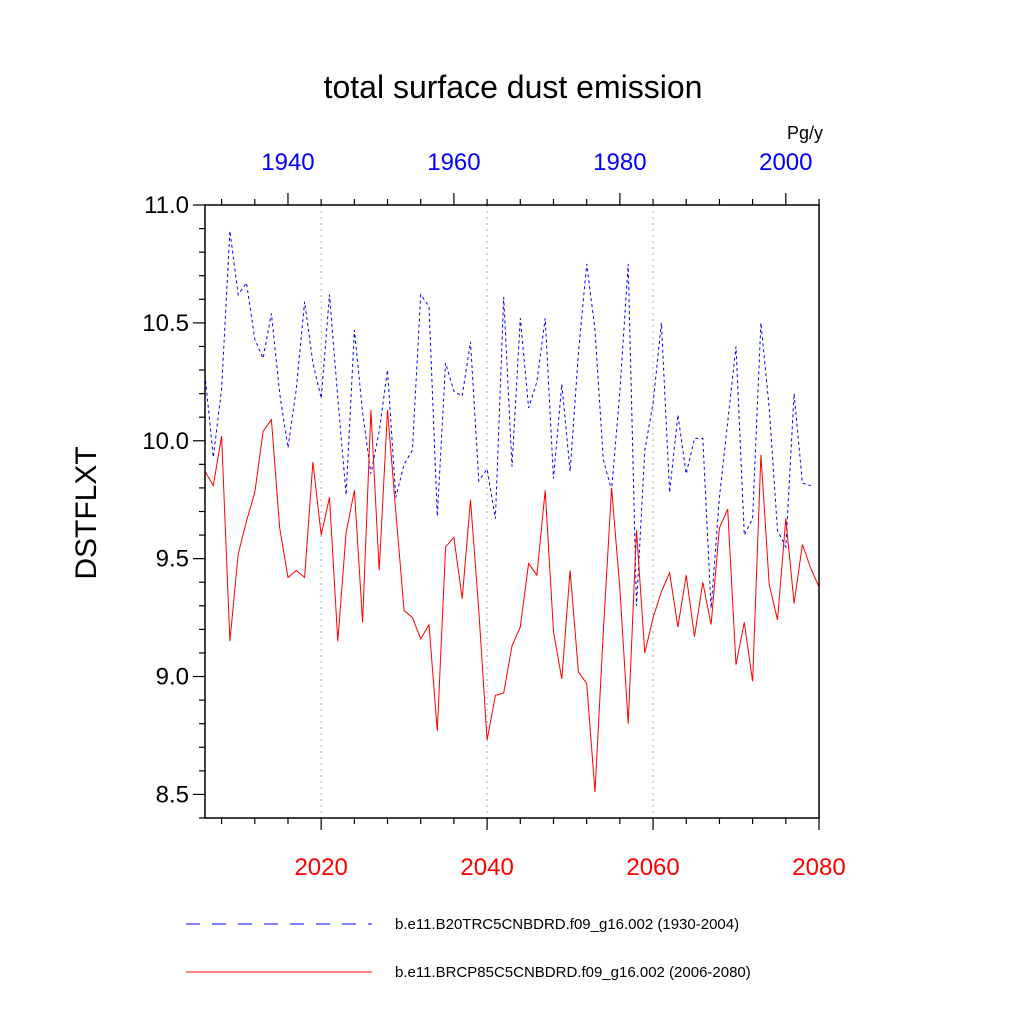  I want to click on y-tick-label-5: 11.0, so click(166, 205).